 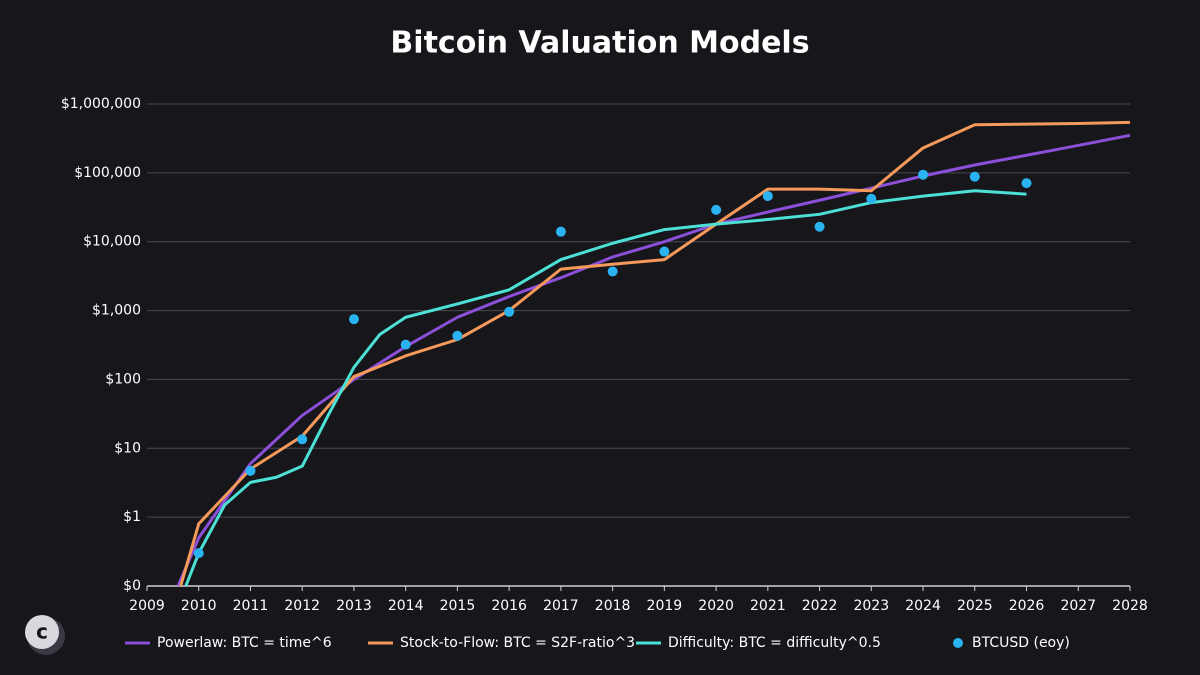 What do you see at coordinates (1027, 606) in the screenshot?
I see `x-tick-label: 2026` at bounding box center [1027, 606].